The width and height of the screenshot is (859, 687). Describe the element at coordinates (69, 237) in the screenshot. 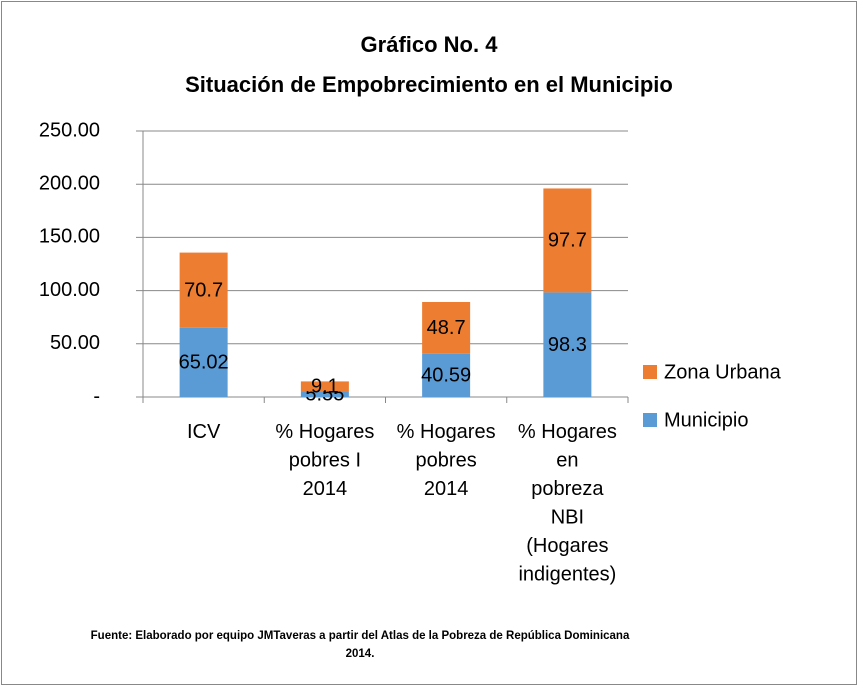

I see `y-tick-label: 150.00` at that location.